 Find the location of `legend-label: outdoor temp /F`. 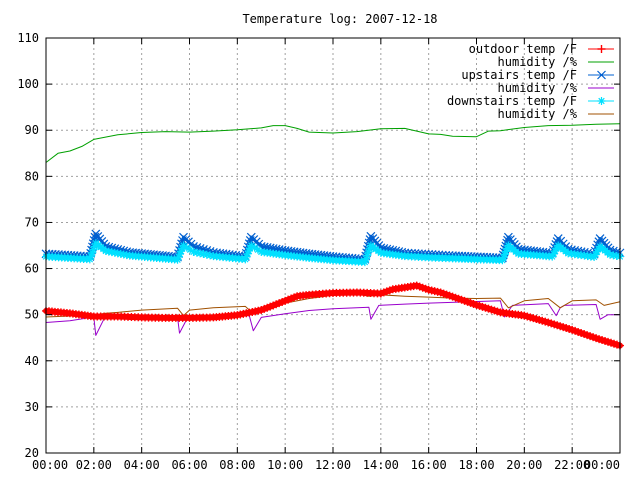

legend-label: outdoor temp /F is located at coordinates (523, 49).